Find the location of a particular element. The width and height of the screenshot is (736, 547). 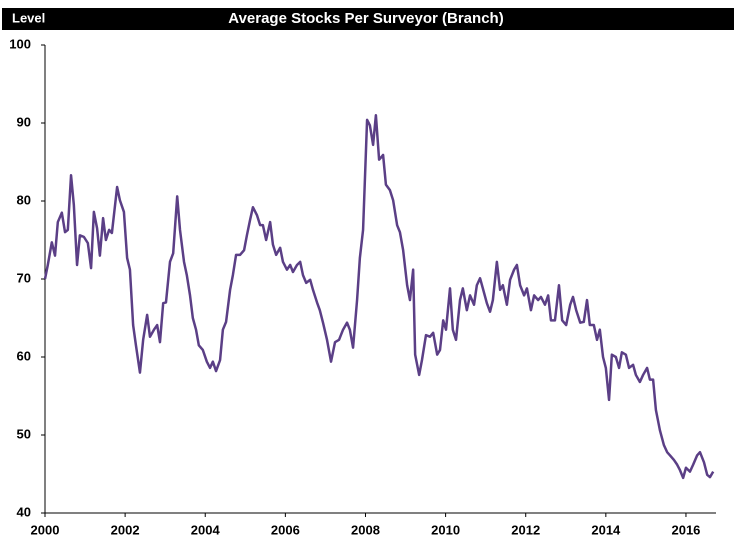

x-tick-label: 2010 is located at coordinates (445, 529).